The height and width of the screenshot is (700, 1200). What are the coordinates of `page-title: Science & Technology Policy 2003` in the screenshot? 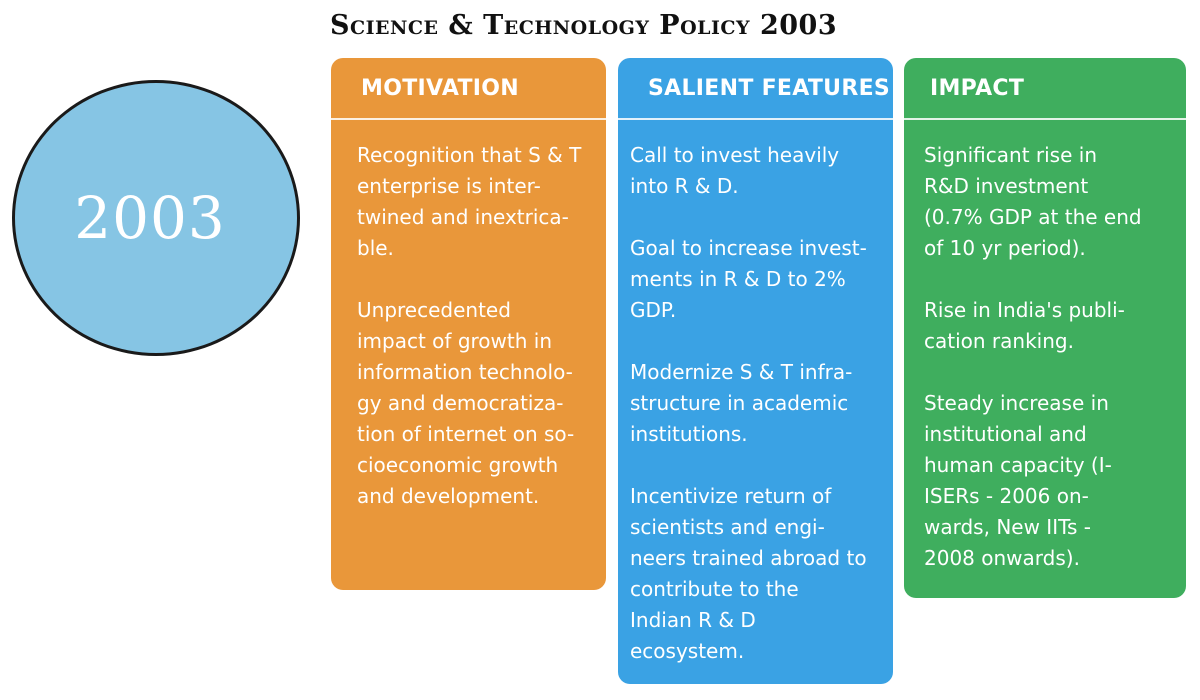 It's located at (584, 25).